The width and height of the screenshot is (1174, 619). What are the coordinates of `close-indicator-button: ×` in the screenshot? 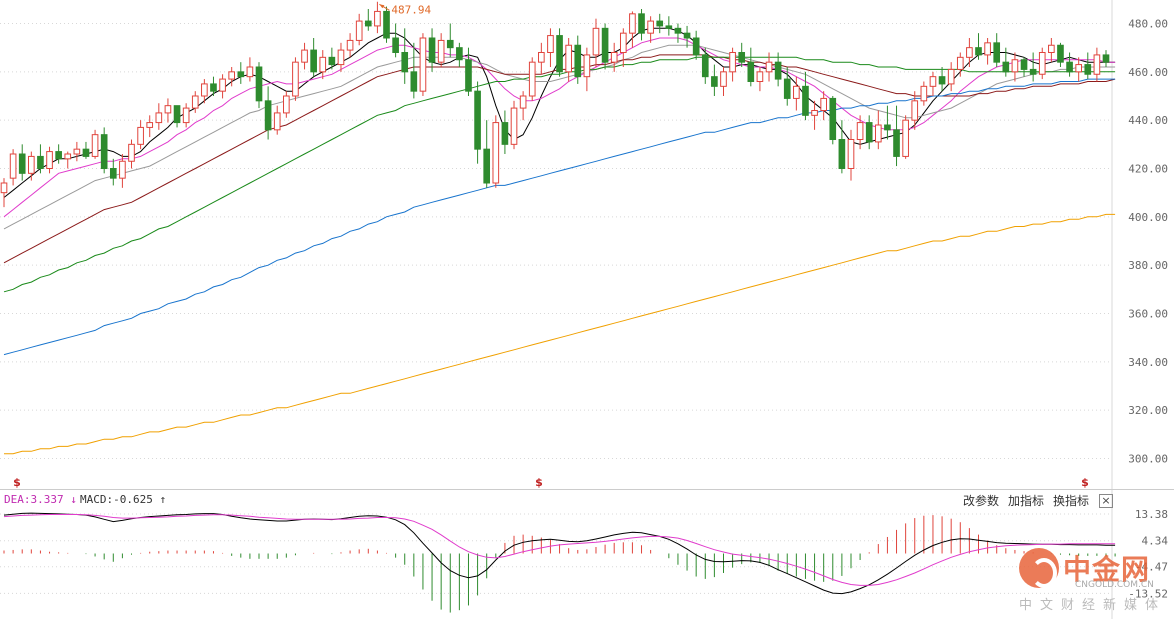 It's located at (1106, 501).